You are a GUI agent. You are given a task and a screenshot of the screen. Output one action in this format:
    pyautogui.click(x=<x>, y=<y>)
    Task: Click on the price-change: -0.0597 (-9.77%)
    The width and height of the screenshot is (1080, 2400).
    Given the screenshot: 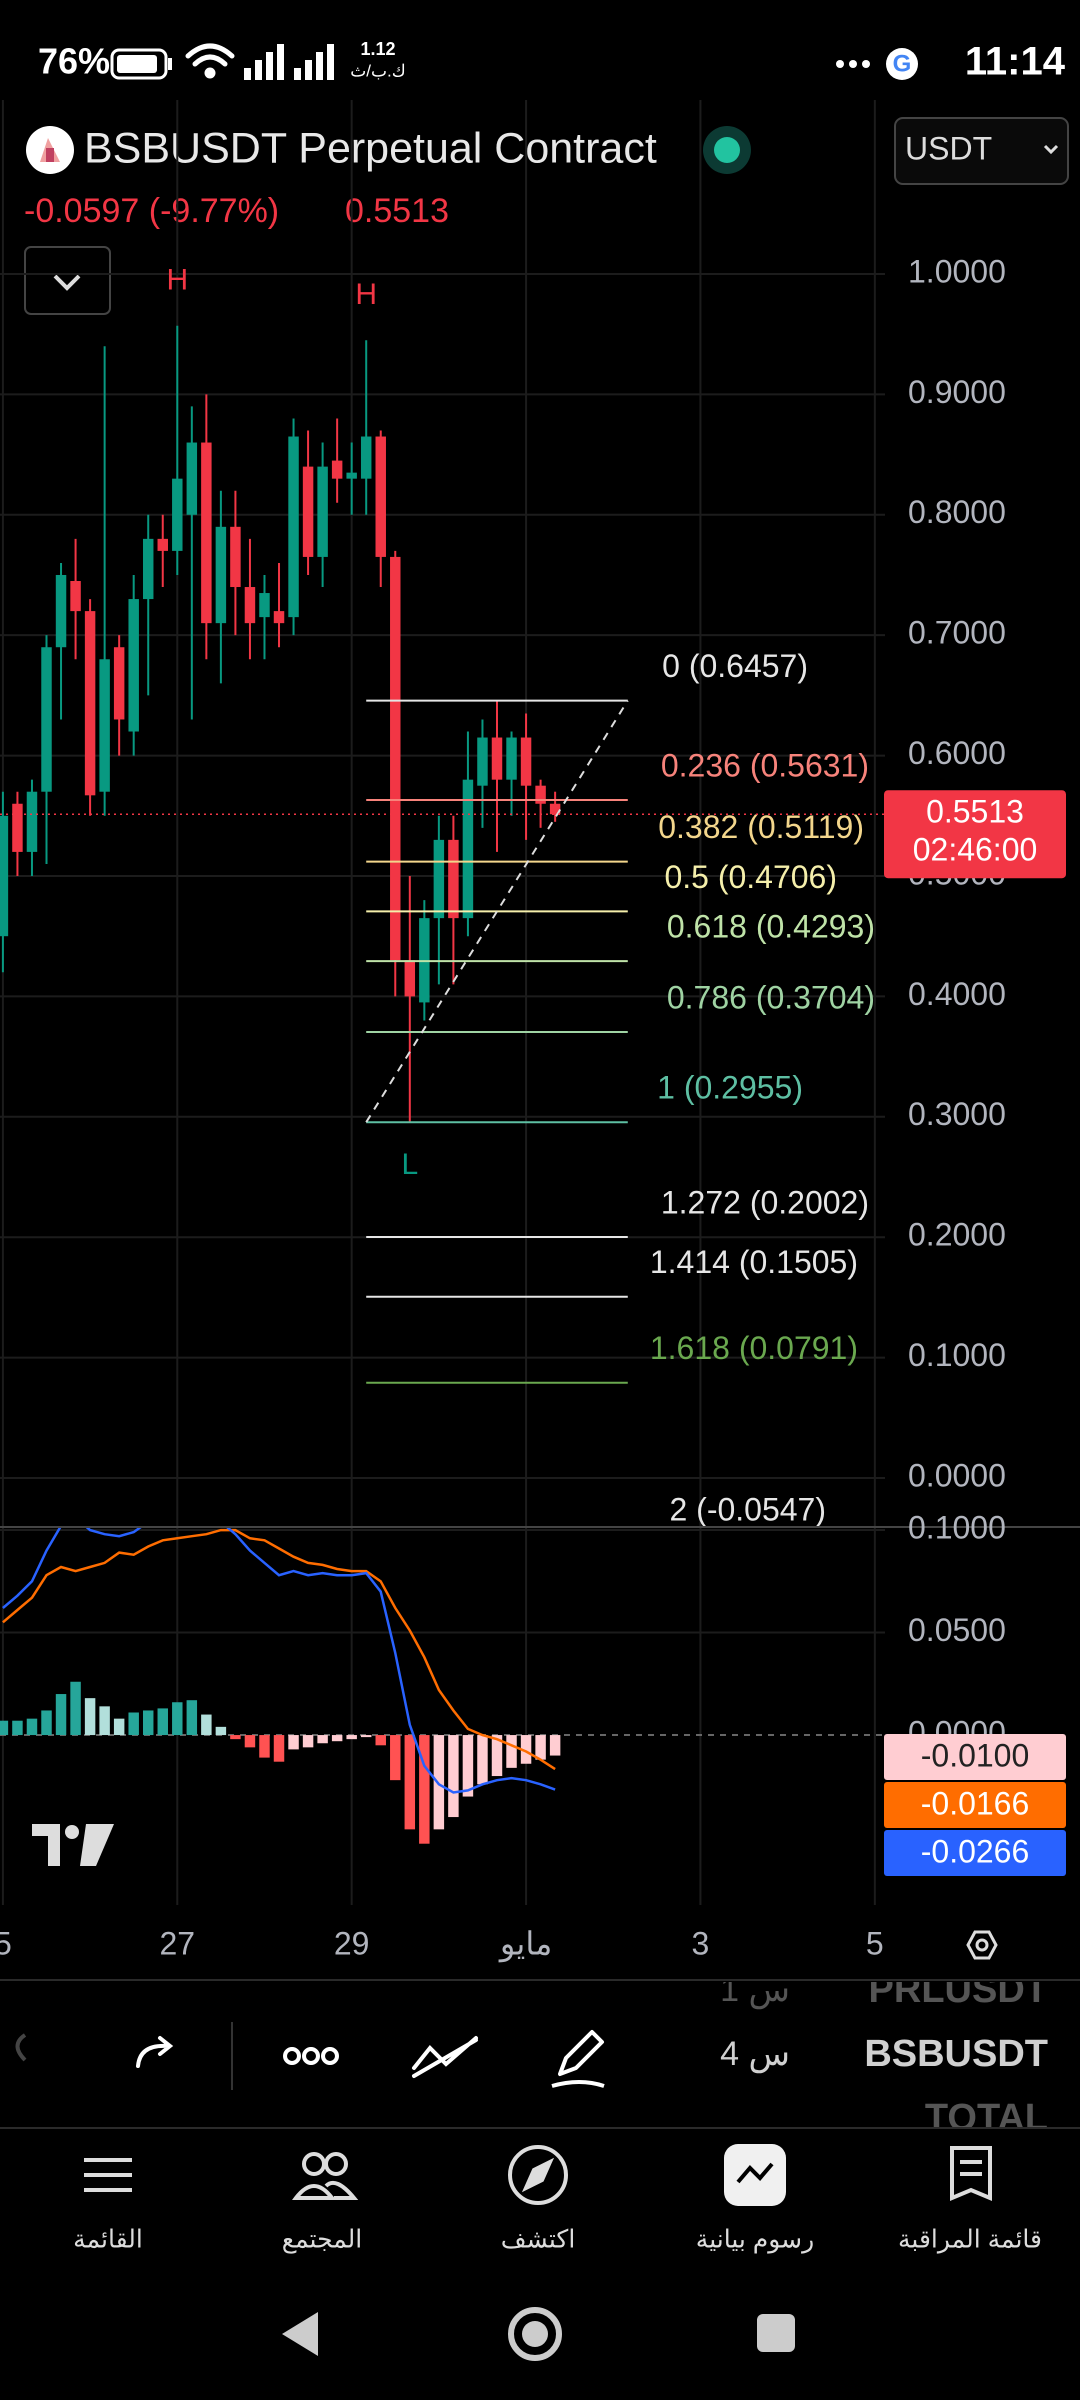 What is the action you would take?
    pyautogui.click(x=151, y=211)
    